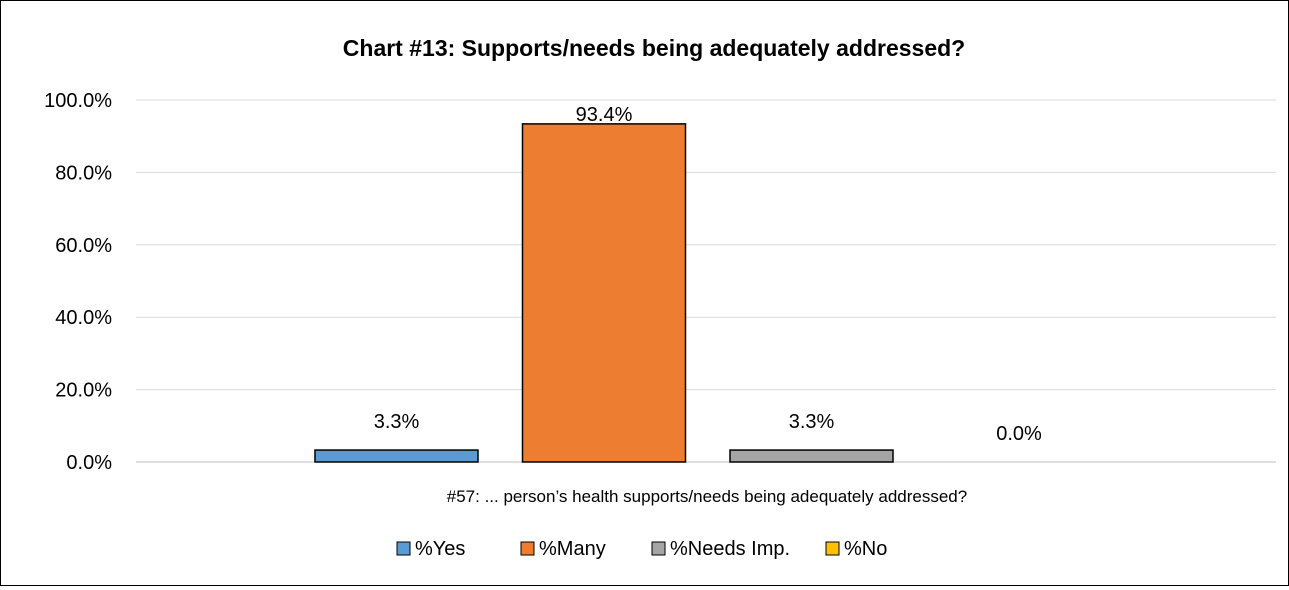  I want to click on legend-label: %No, so click(865, 549).